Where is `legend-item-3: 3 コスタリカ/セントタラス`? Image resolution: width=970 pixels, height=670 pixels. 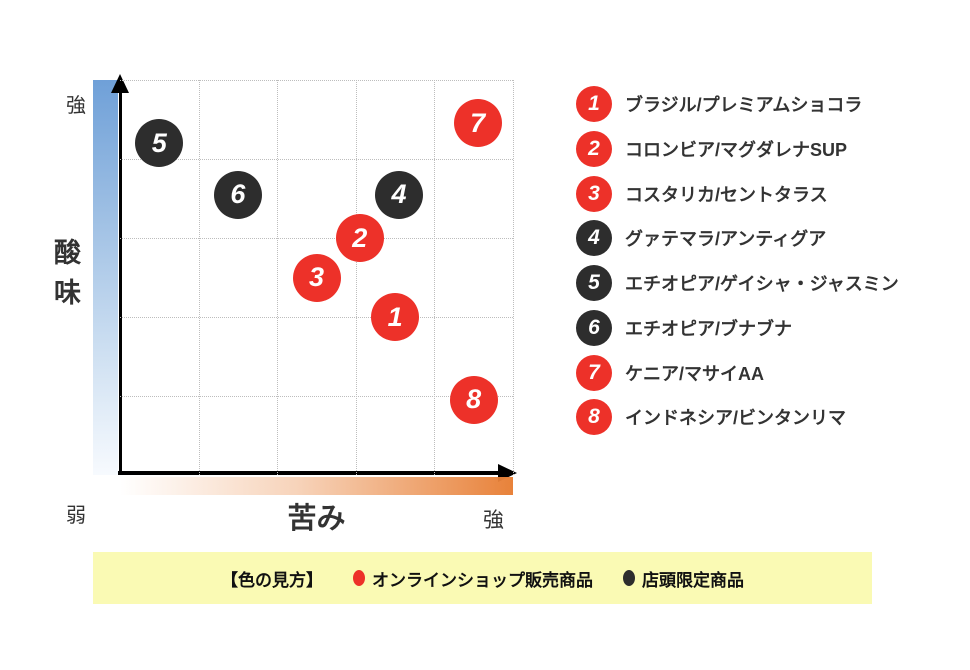
legend-item-3: 3 コスタリカ/セントタラス is located at coordinates (702, 194).